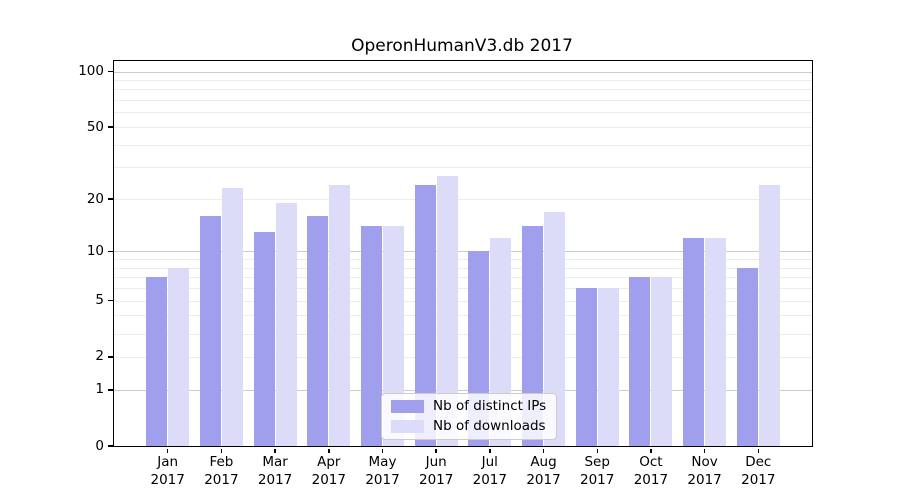 Image resolution: width=900 pixels, height=500 pixels. I want to click on x-tick-may, so click(382, 450).